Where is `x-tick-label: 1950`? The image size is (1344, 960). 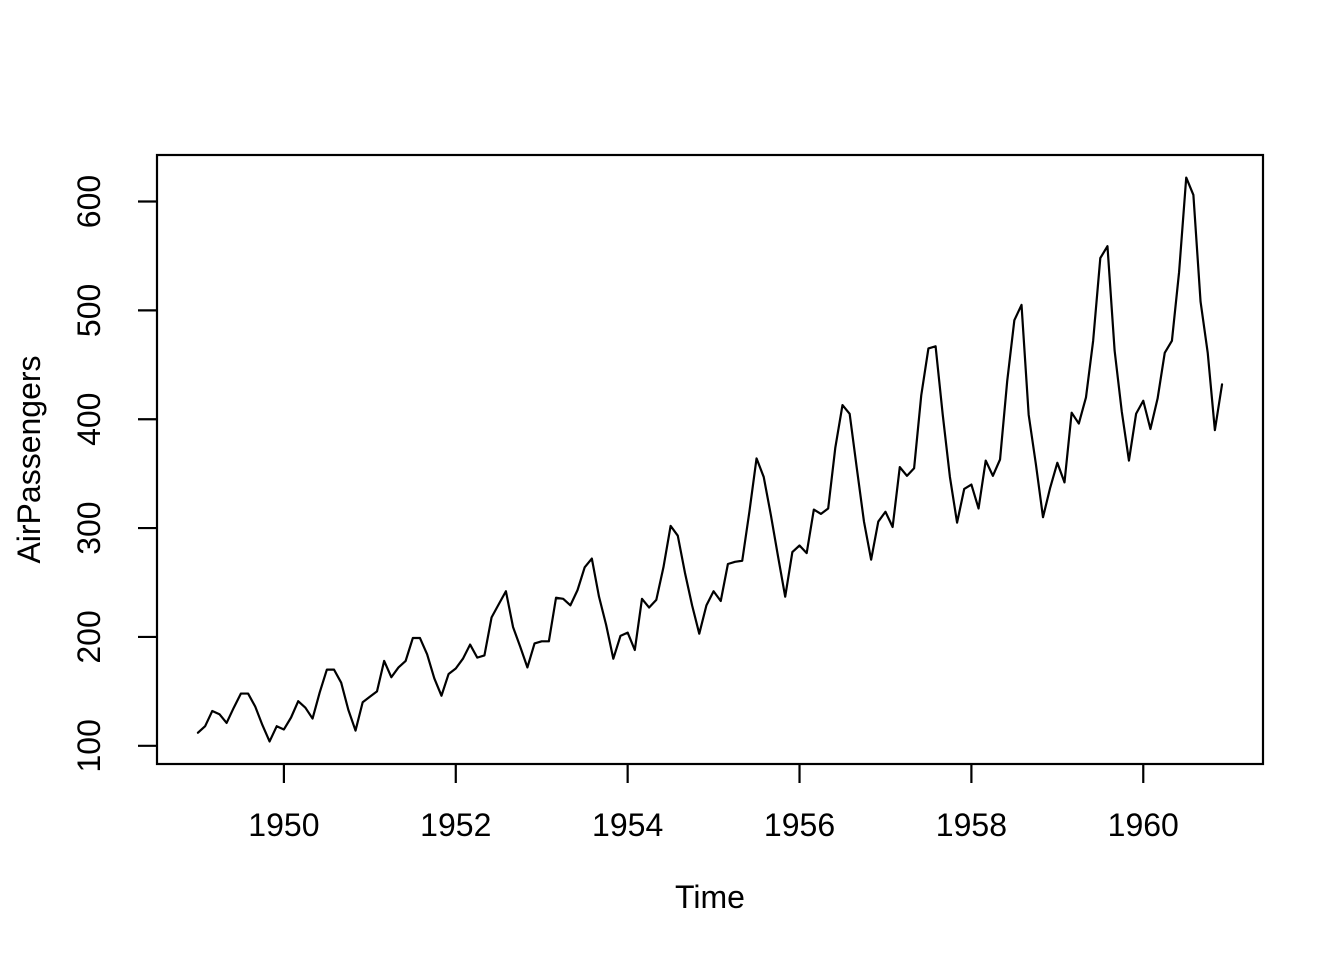 x-tick-label: 1950 is located at coordinates (283, 825).